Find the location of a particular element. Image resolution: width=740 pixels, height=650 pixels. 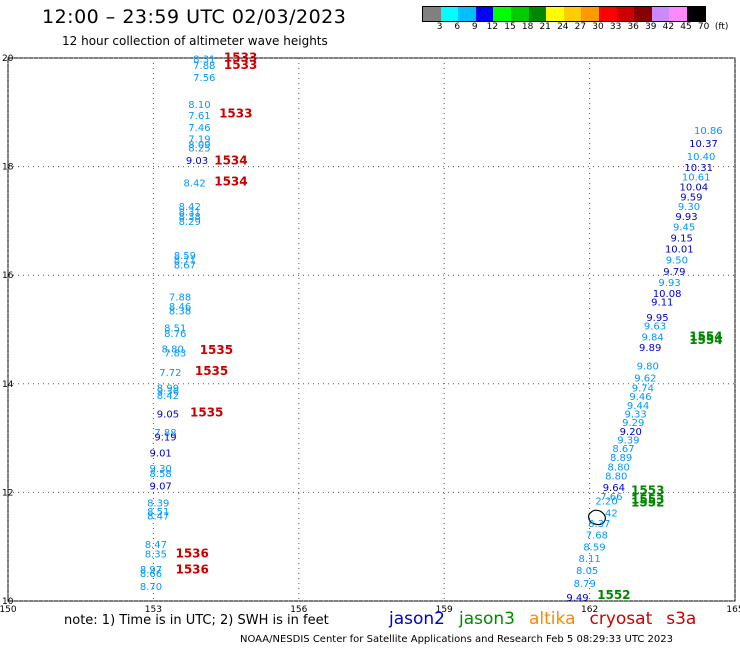

swh-reading: 9.36 is located at coordinates (168, 392).